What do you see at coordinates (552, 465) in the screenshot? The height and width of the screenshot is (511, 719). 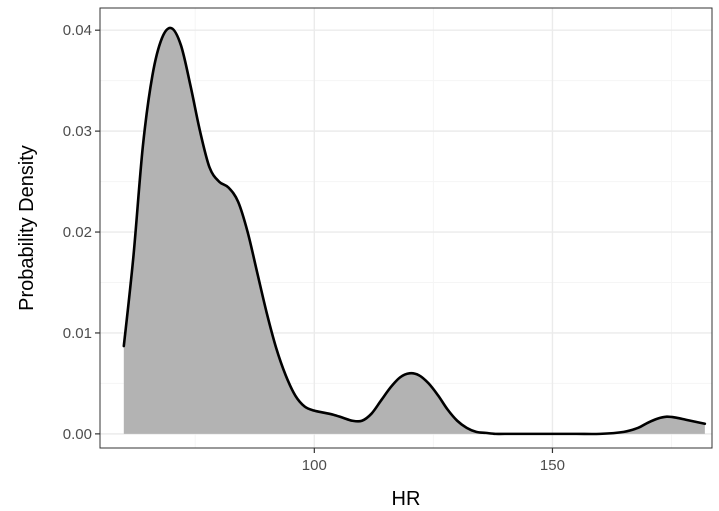 I see `x-tick-label: 150` at bounding box center [552, 465].